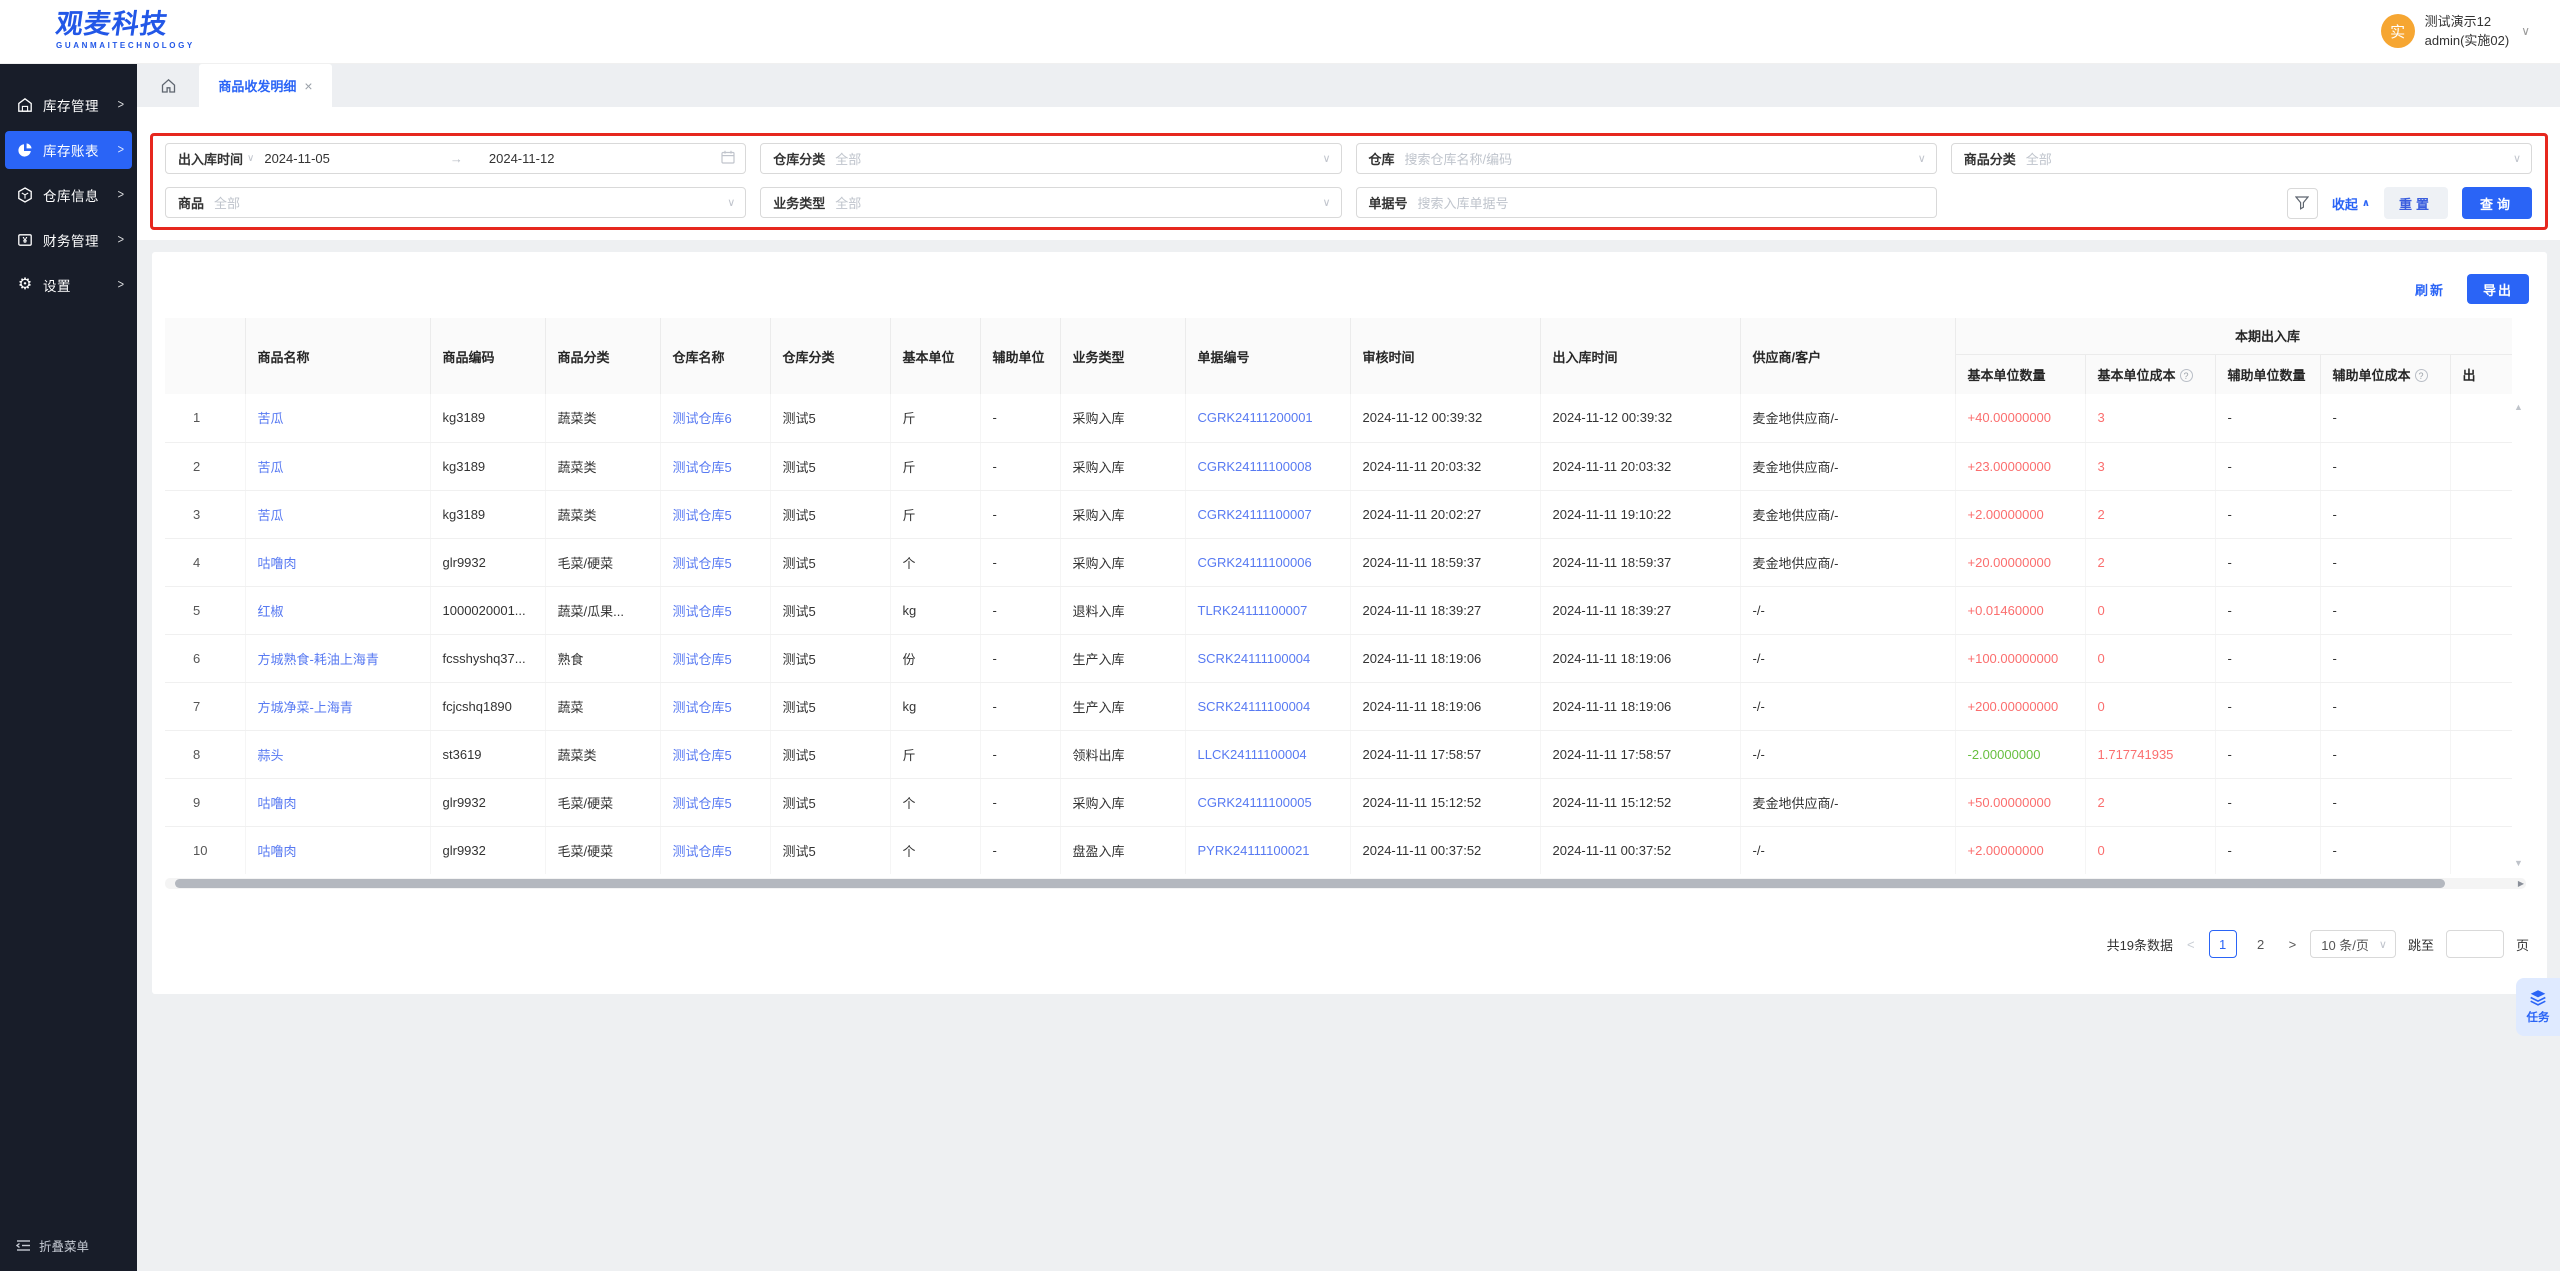  Describe the element at coordinates (2518, 407) in the screenshot. I see `scroll-up-arrow-icon: ▲` at that location.